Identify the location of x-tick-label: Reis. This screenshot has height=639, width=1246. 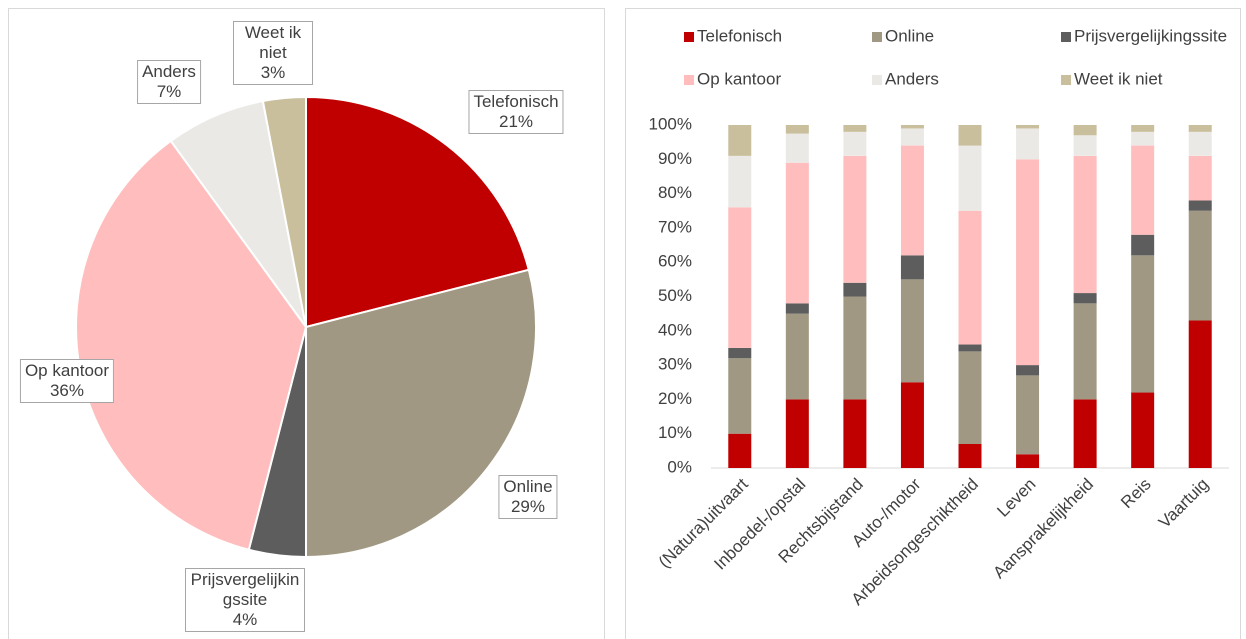
(1135, 493).